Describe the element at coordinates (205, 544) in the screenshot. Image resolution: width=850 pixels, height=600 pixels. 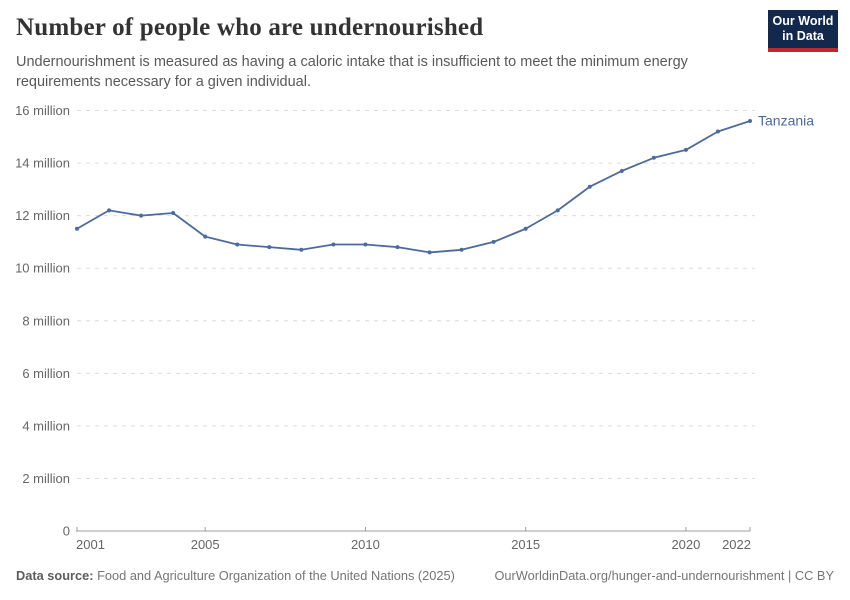
I see `x-tick-label: 2005` at that location.